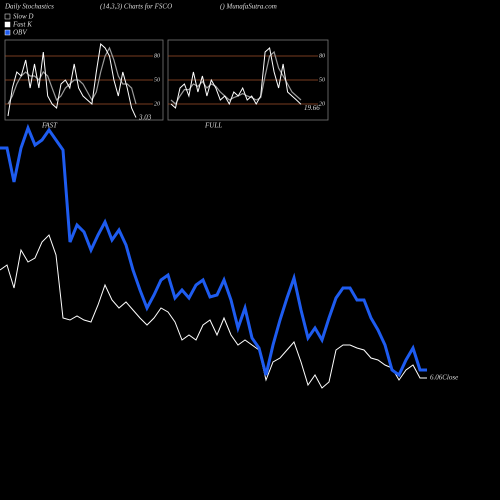  What do you see at coordinates (444, 378) in the screenshot?
I see `close-annotation: 6.06Close` at bounding box center [444, 378].